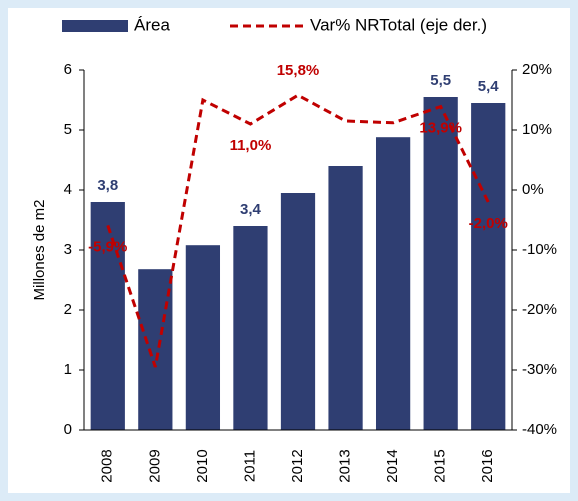  I want to click on y-axis-label: Millones de m2, so click(39, 250).